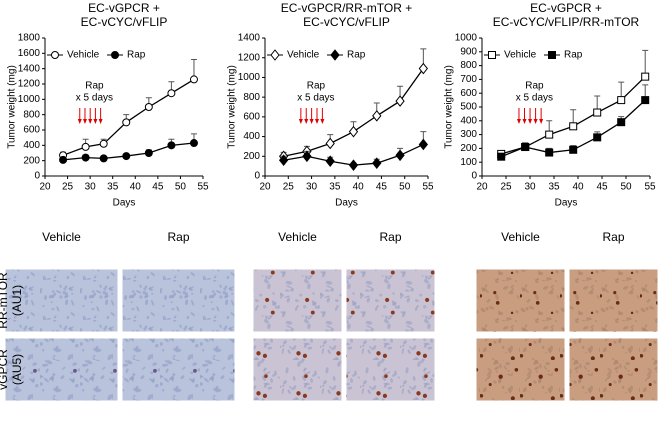 The image size is (661, 429). I want to click on row-label: RR-mTOR, so click(5, 300).